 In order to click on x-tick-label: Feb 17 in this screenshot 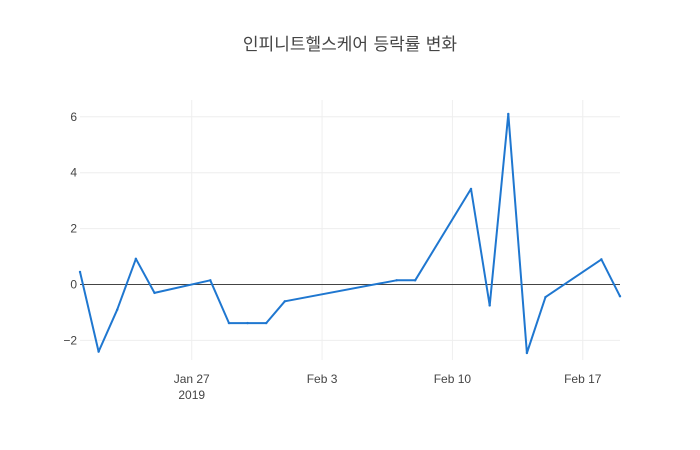, I will do `click(583, 379)`.